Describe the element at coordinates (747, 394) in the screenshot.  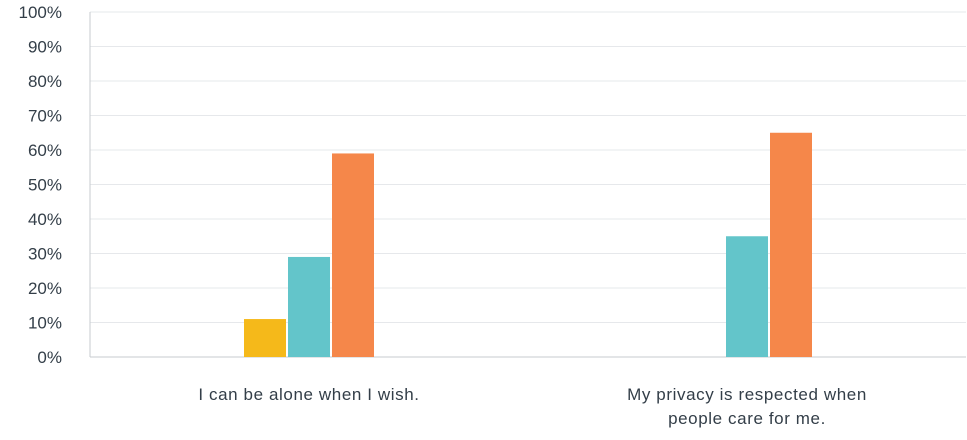
I see `x-category-label: My privacy is respected when` at that location.